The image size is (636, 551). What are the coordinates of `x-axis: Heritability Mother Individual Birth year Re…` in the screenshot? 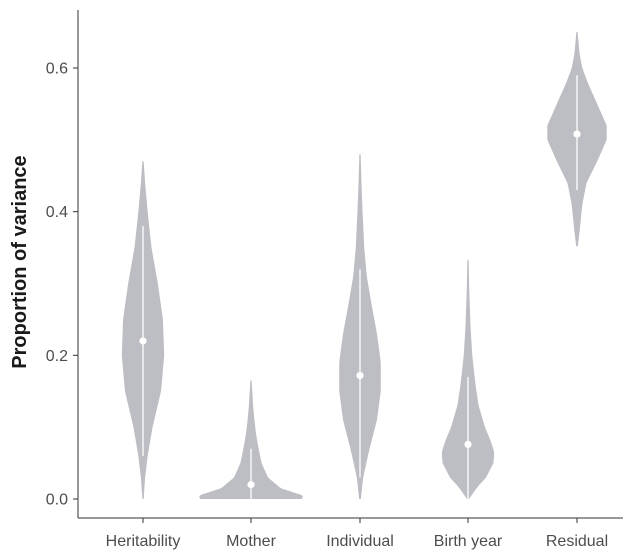 It's located at (350, 533).